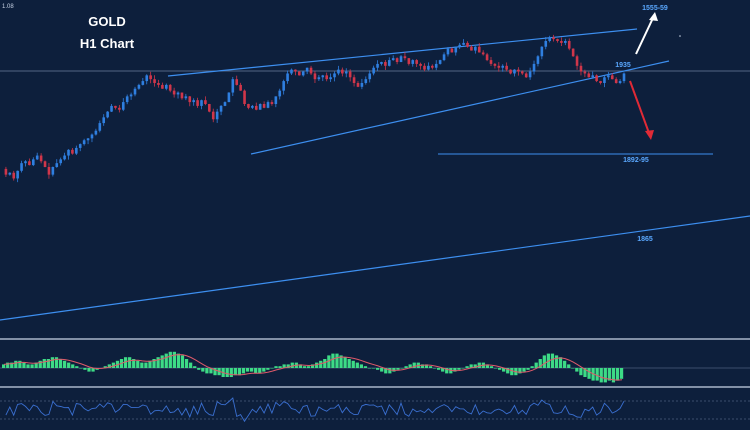  What do you see at coordinates (646, 33) in the screenshot?
I see `bullish-arrow` at bounding box center [646, 33].